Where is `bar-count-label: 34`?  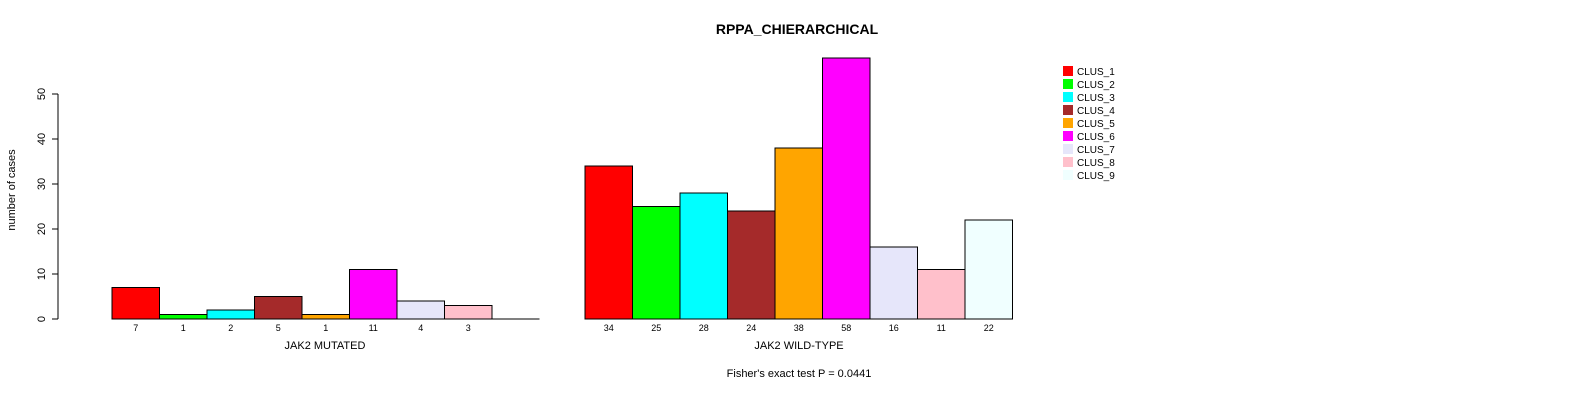
bar-count-label: 34 is located at coordinates (609, 328).